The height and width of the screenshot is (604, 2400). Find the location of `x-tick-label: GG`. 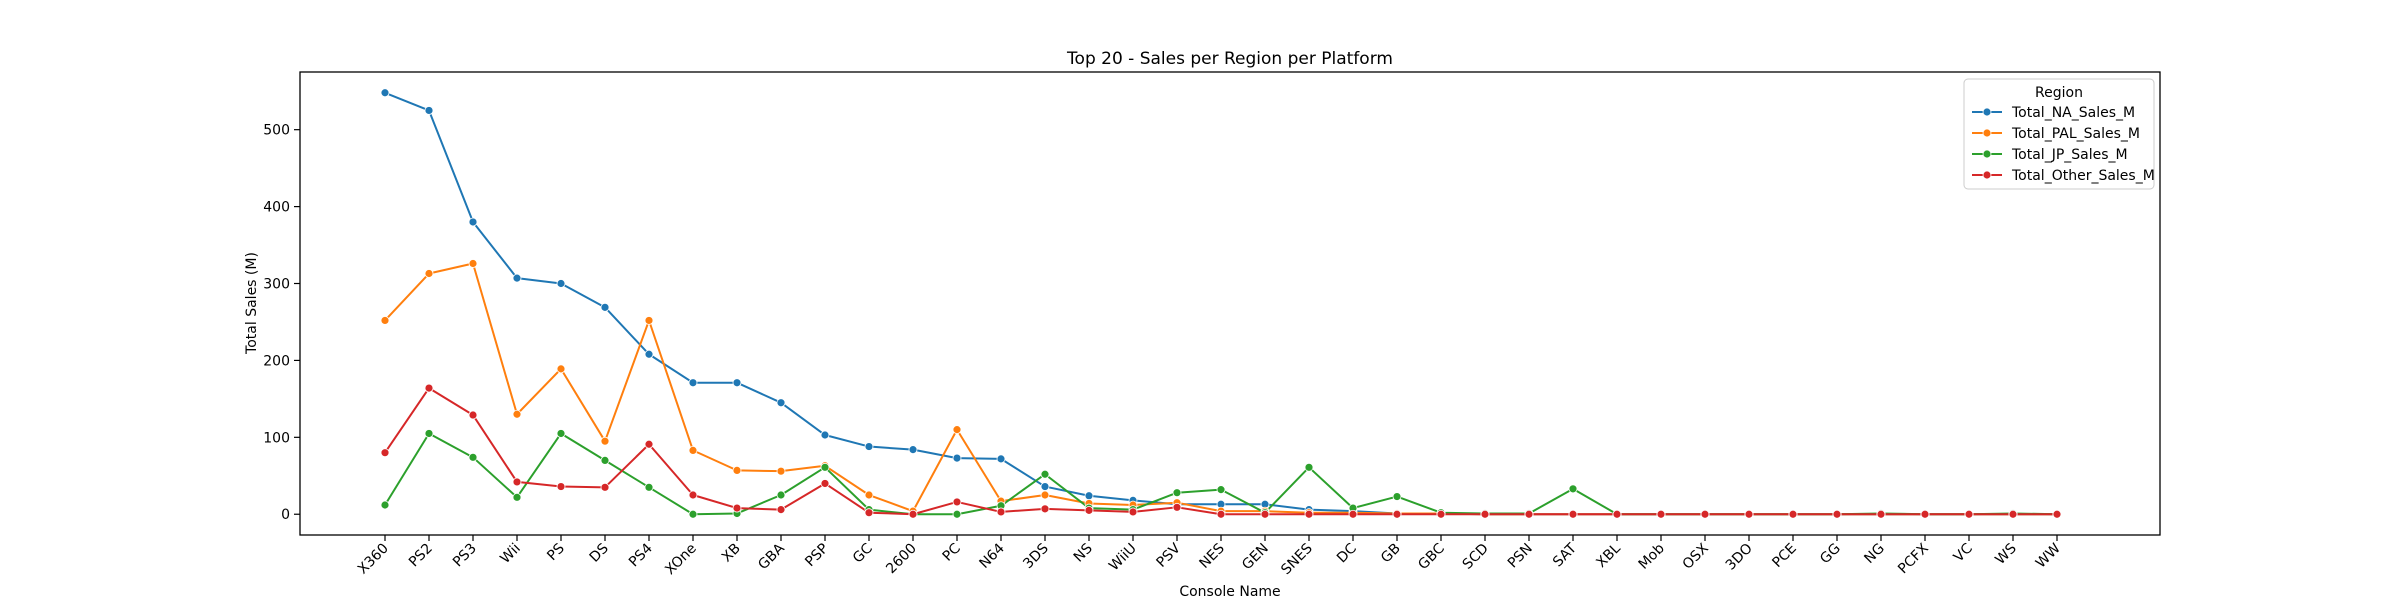

x-tick-label: GG is located at coordinates (1830, 554).